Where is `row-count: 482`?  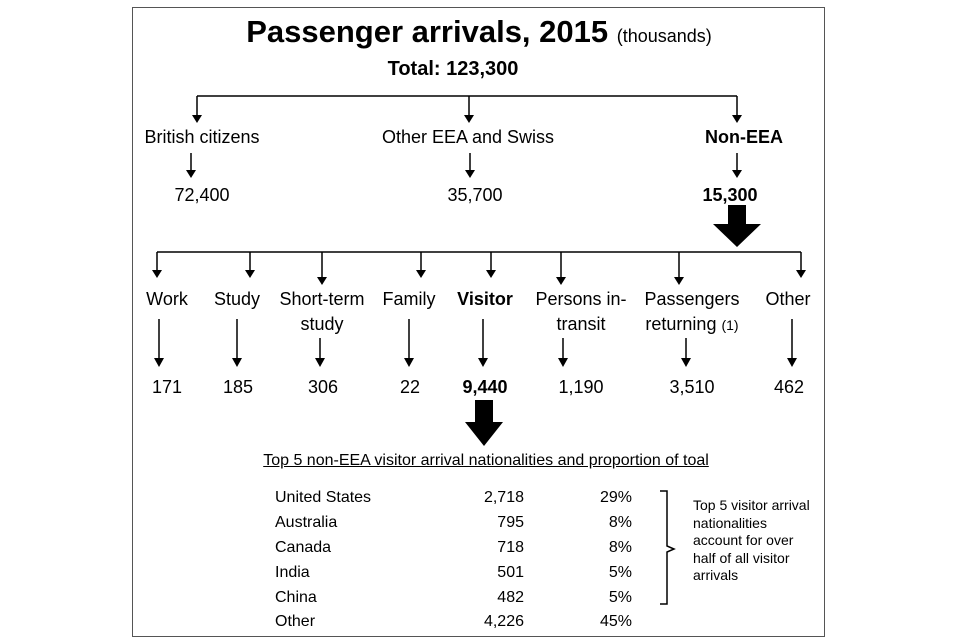 row-count: 482 is located at coordinates (510, 597).